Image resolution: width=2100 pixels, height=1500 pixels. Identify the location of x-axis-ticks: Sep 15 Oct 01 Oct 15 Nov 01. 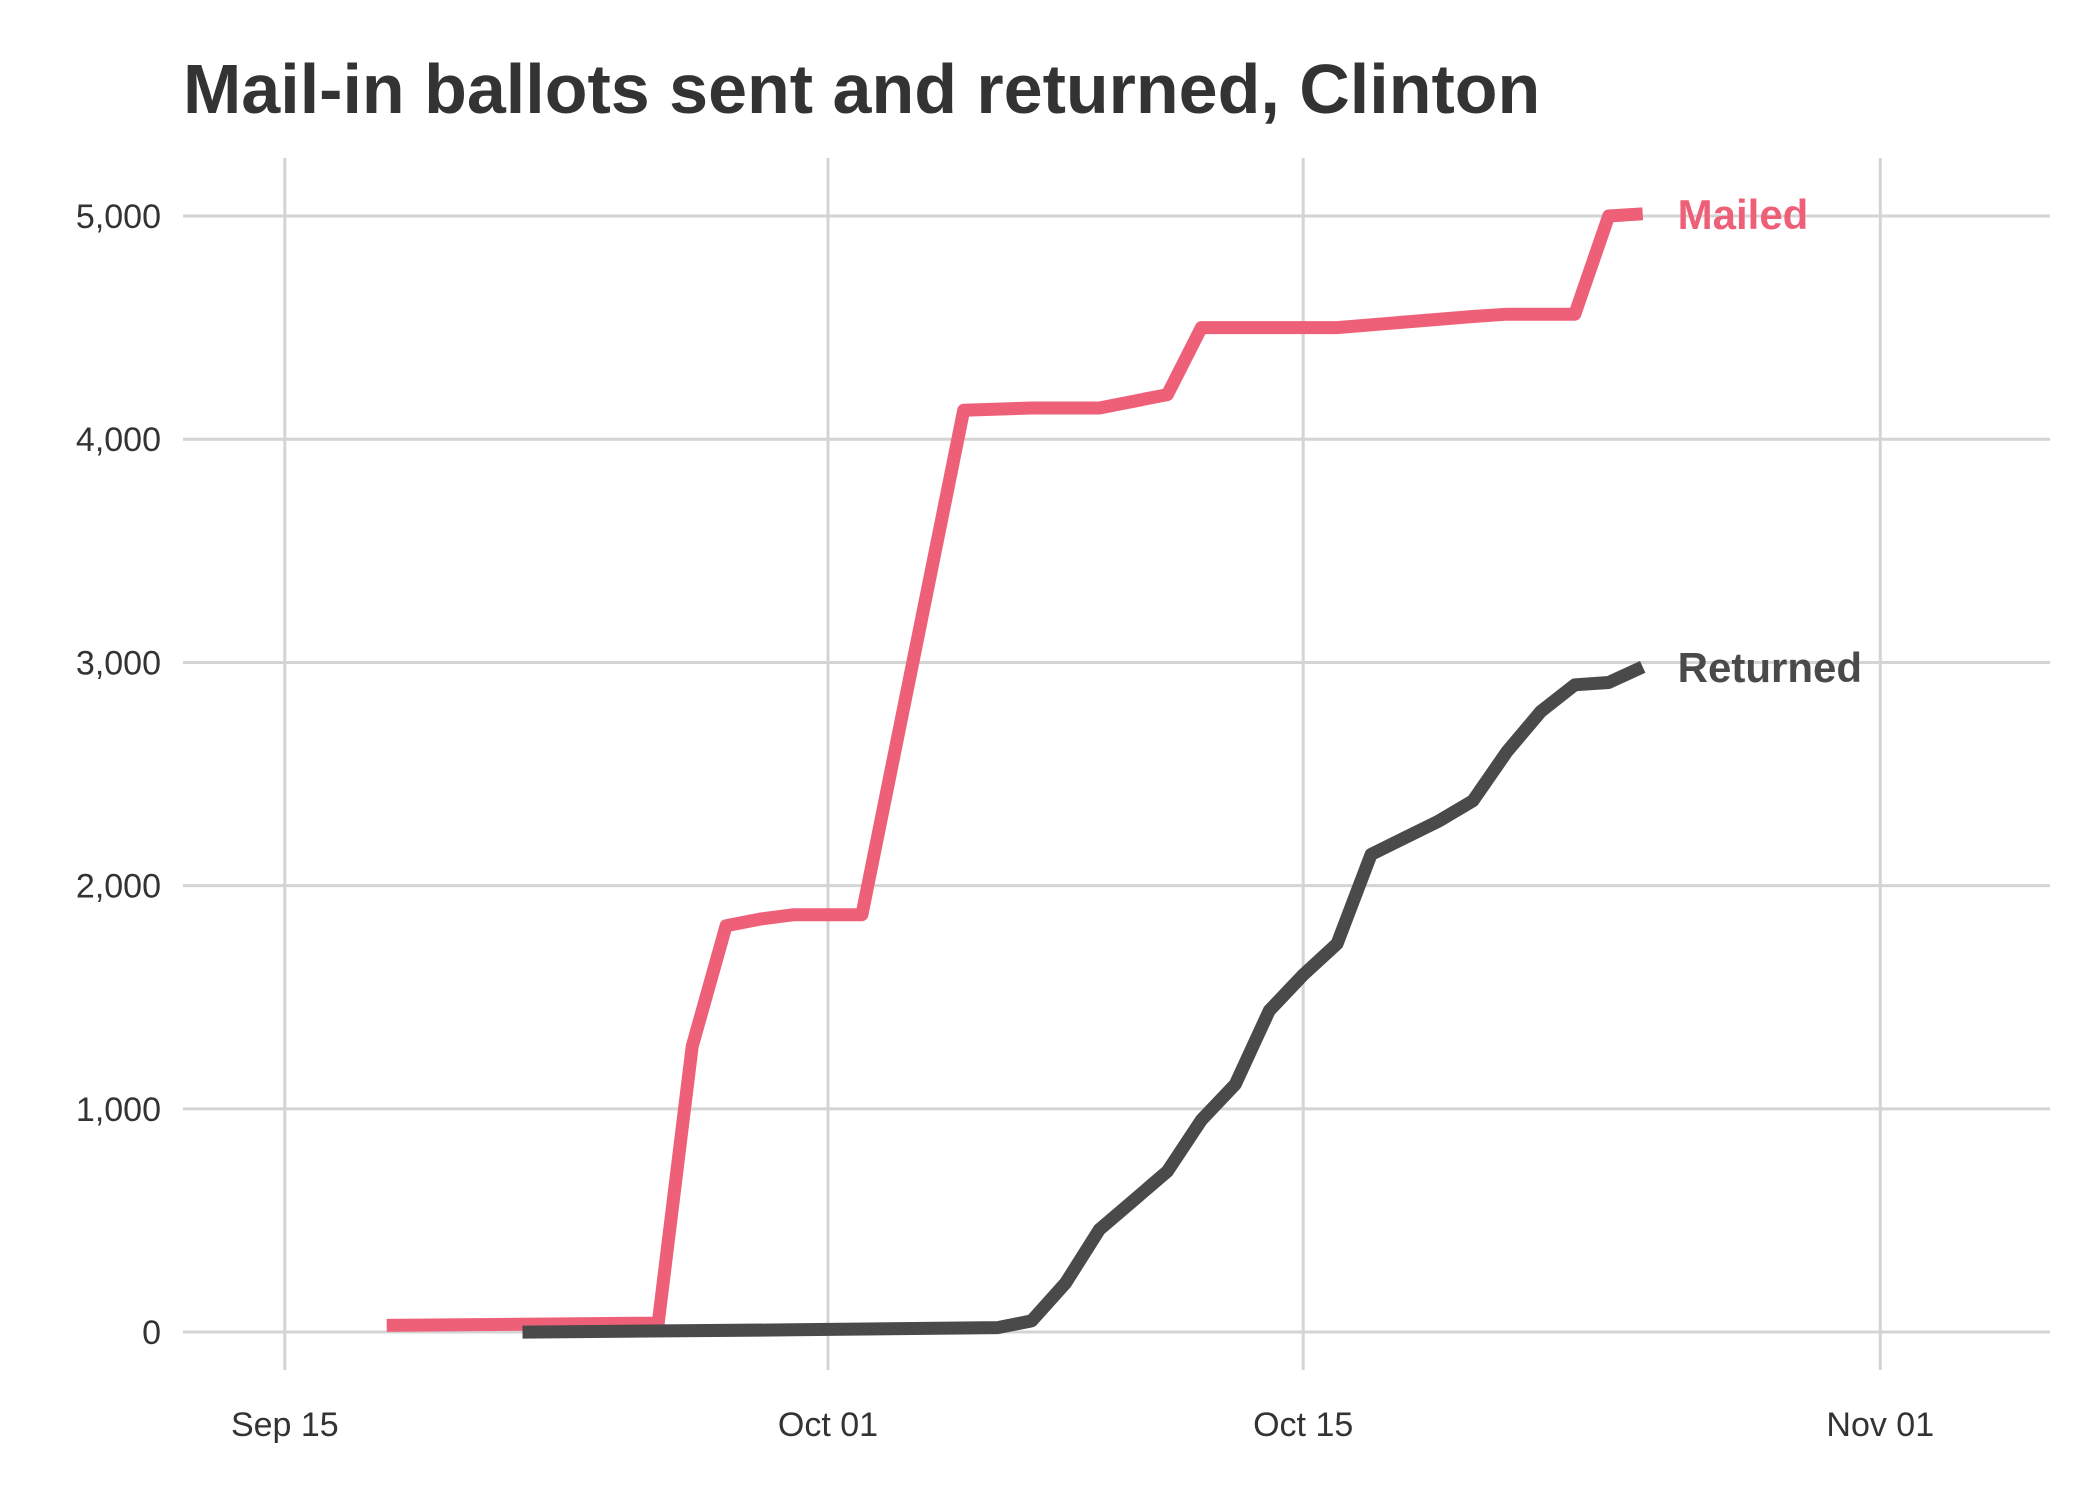
(1082, 1425).